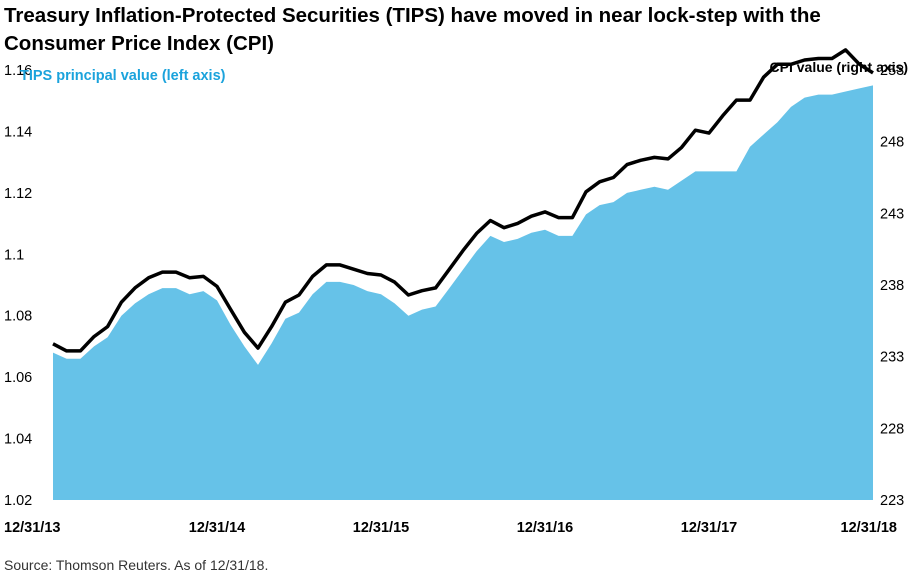 Image resolution: width=916 pixels, height=578 pixels. Describe the element at coordinates (892, 71) in the screenshot. I see `right-tick-label: 253` at that location.